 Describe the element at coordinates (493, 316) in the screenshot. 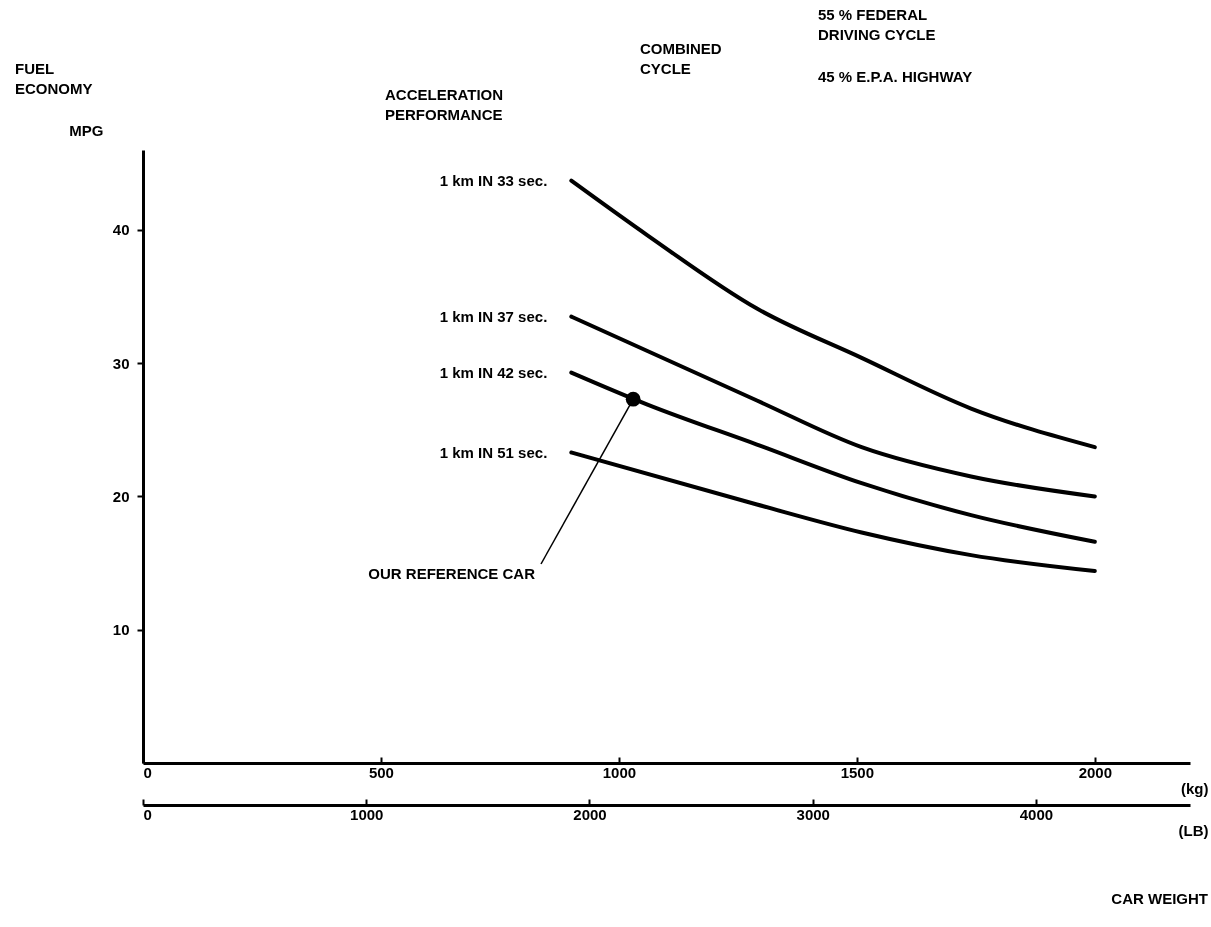

I see `series-label: 1 km IN 37 sec.` at that location.